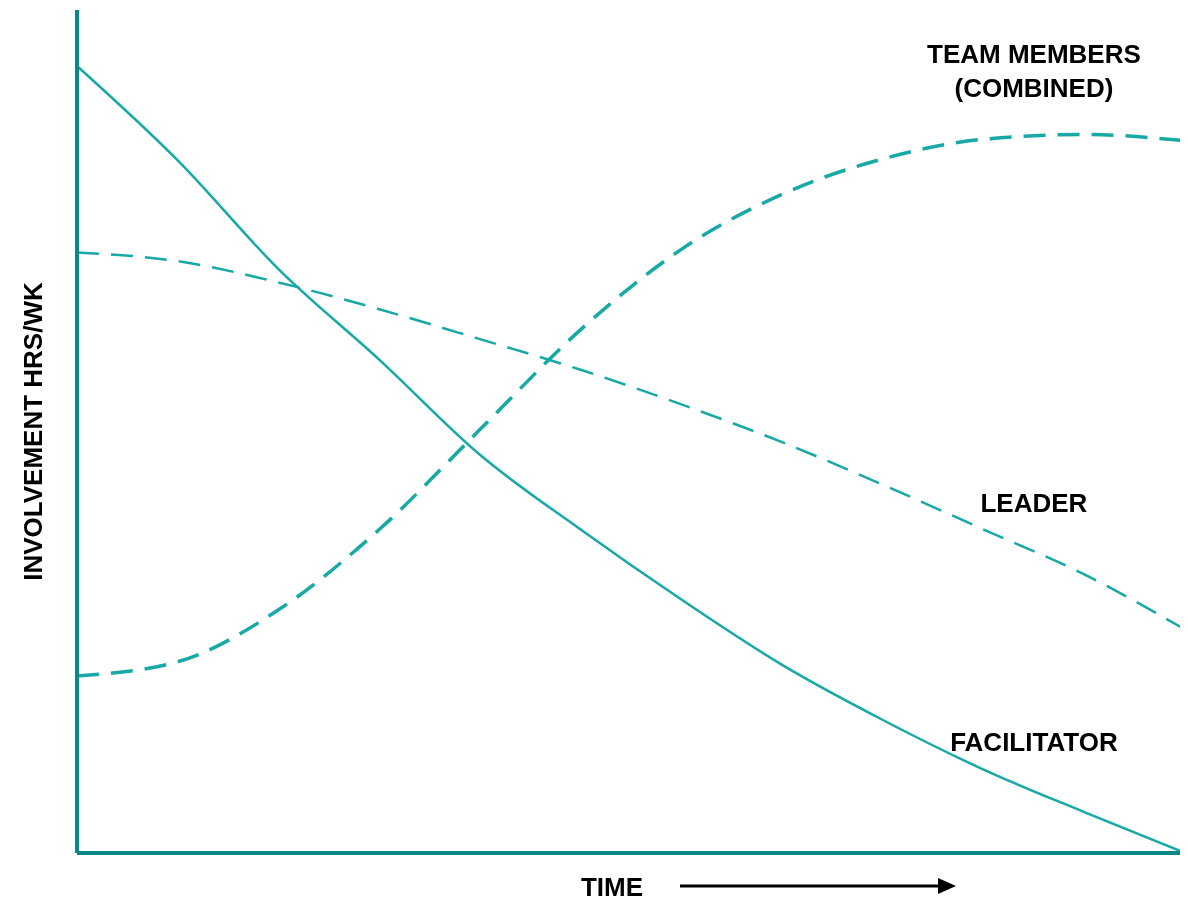  Describe the element at coordinates (612, 887) in the screenshot. I see `x-axis-title: TIME` at that location.